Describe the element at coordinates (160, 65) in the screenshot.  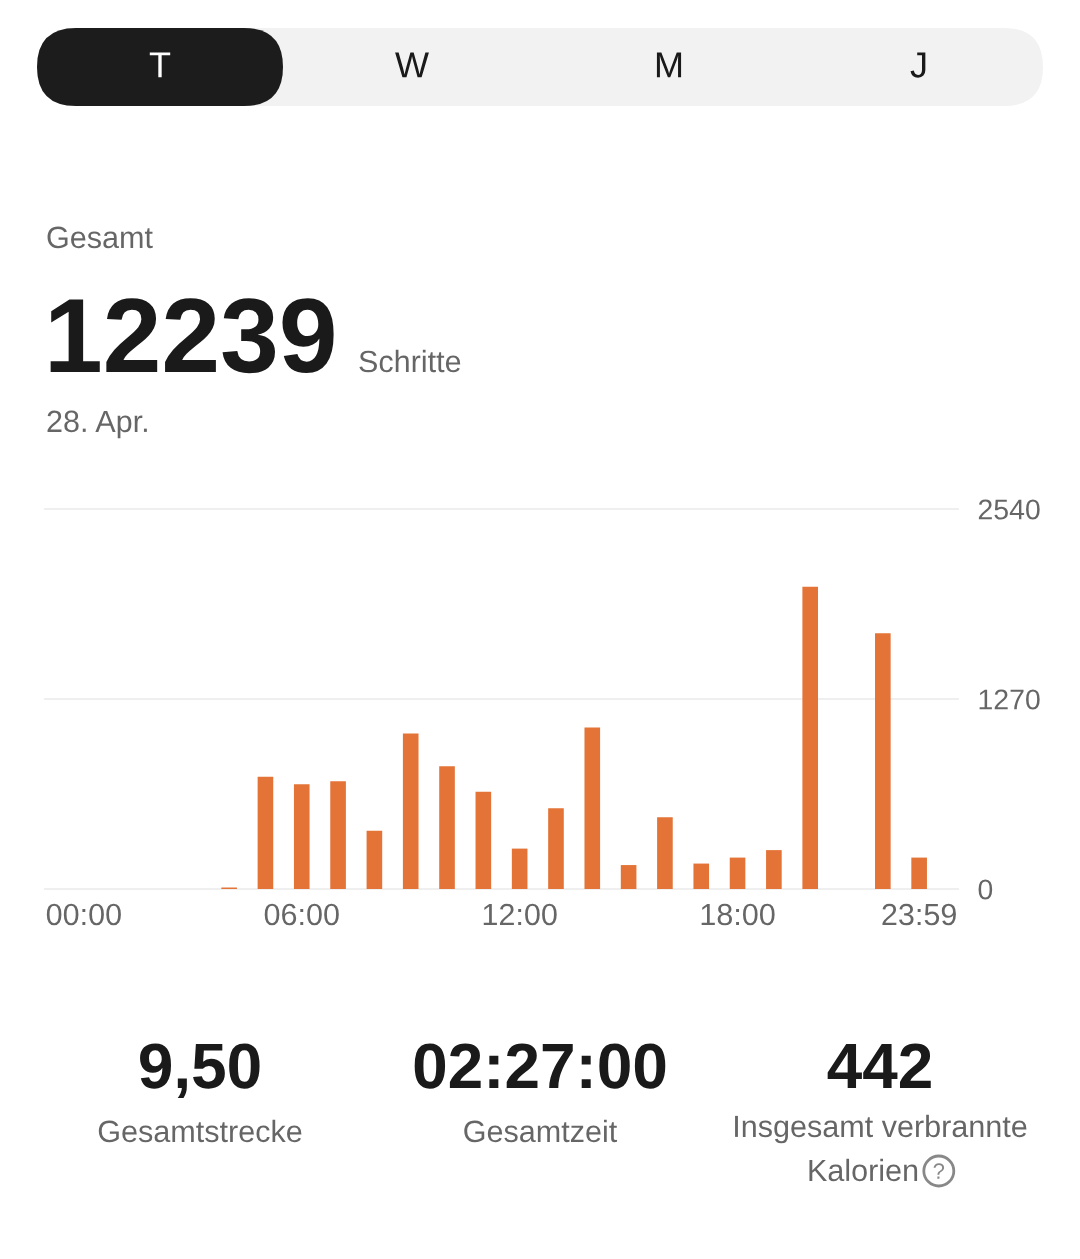
I see `text: T` at that location.